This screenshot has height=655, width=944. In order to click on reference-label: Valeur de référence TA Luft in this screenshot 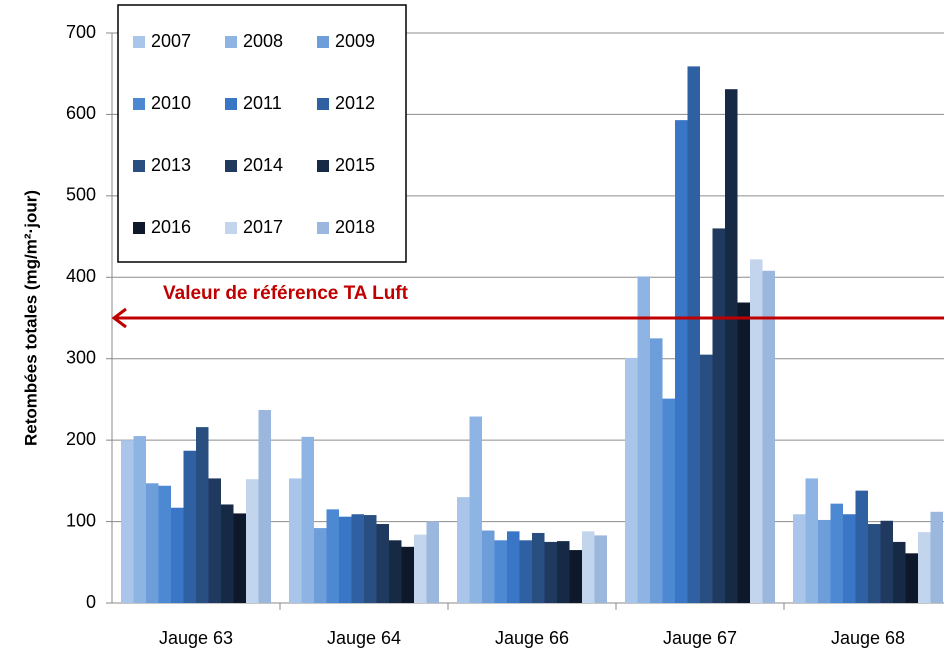, I will do `click(286, 293)`.